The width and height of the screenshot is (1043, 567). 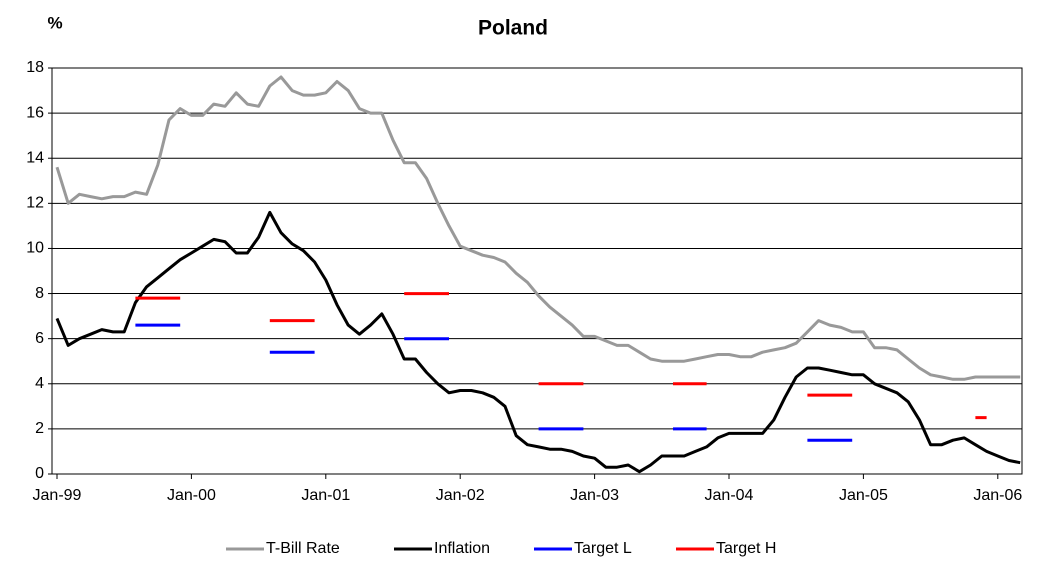 I want to click on x-tick-label: Jan-05, so click(x=863, y=495).